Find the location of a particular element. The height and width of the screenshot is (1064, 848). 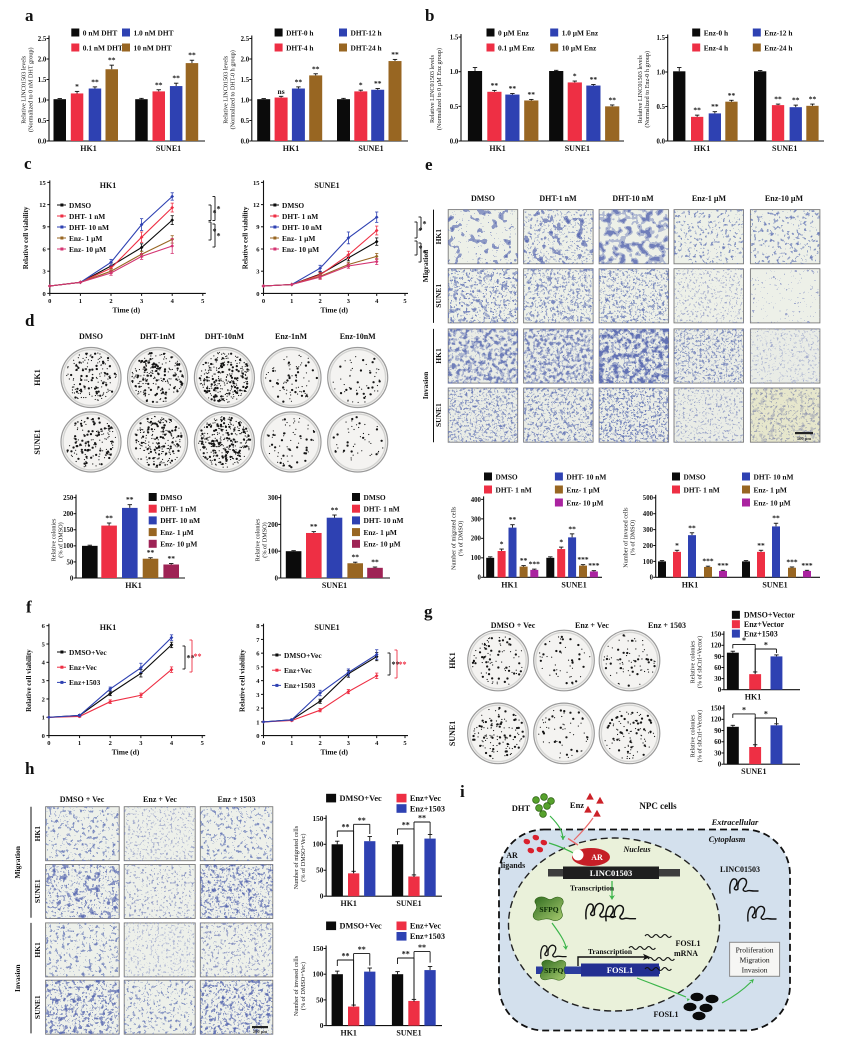

svg-text: 2.0 is located at coordinates (42, 59).